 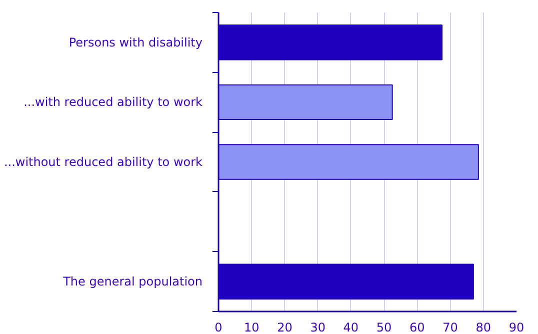 I want to click on x-tick-label: 50, so click(x=384, y=327).